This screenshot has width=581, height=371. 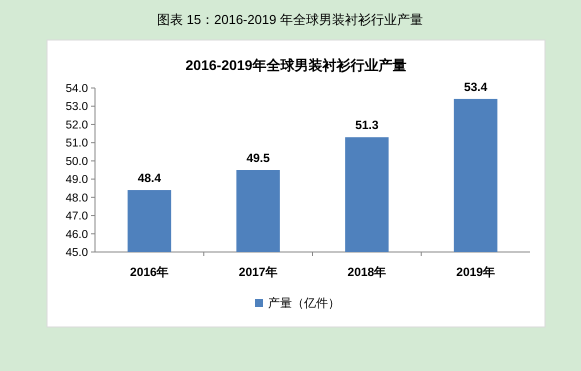 I want to click on y-tick-label: 48.0, so click(x=77, y=198).